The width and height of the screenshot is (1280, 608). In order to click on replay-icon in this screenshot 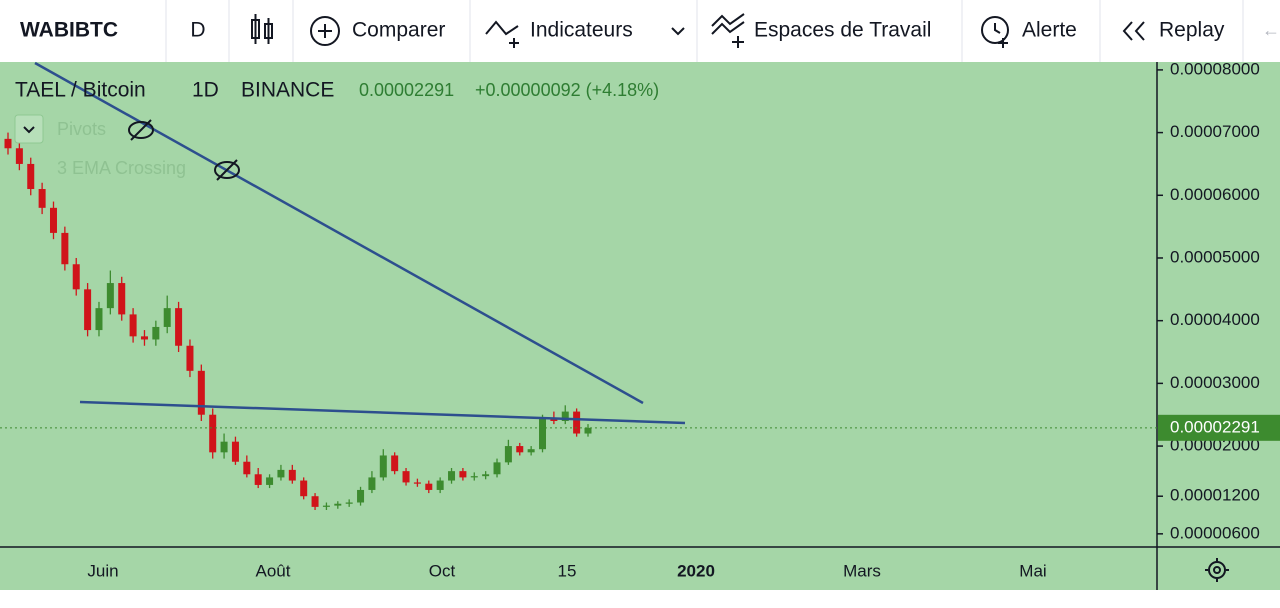, I will do `click(1133, 31)`.